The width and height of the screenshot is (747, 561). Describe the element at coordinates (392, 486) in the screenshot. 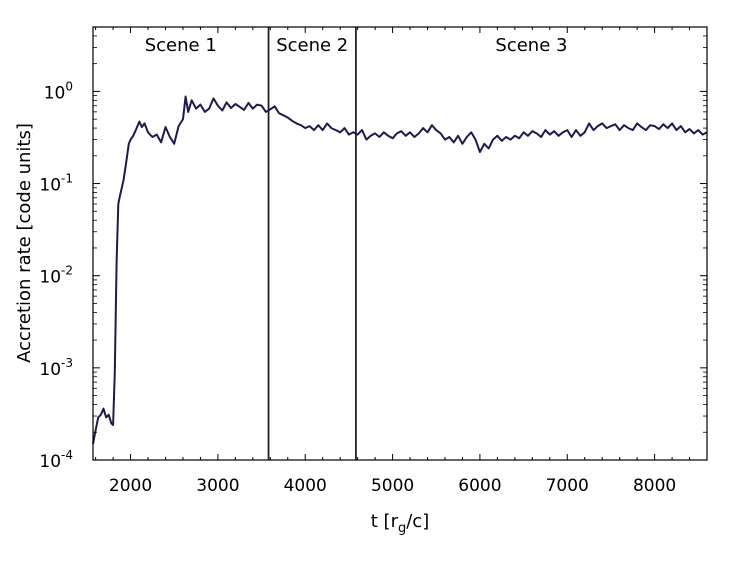

I see `x-tick-label: 5000` at that location.